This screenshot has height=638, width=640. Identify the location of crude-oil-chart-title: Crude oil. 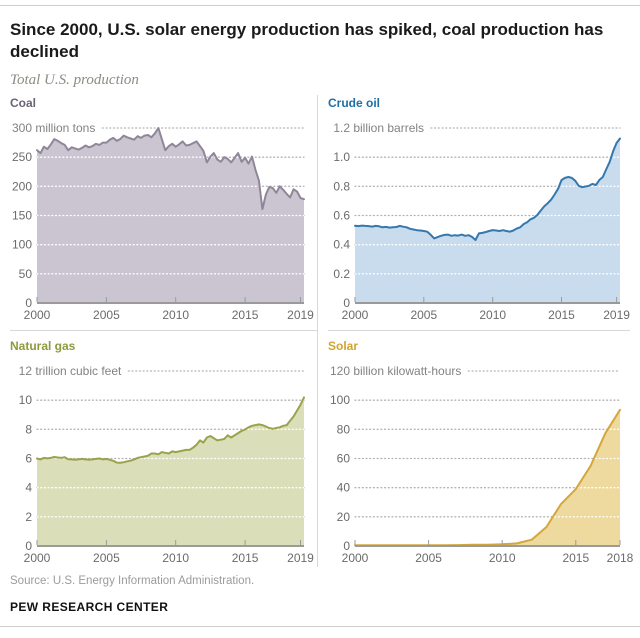
(354, 102).